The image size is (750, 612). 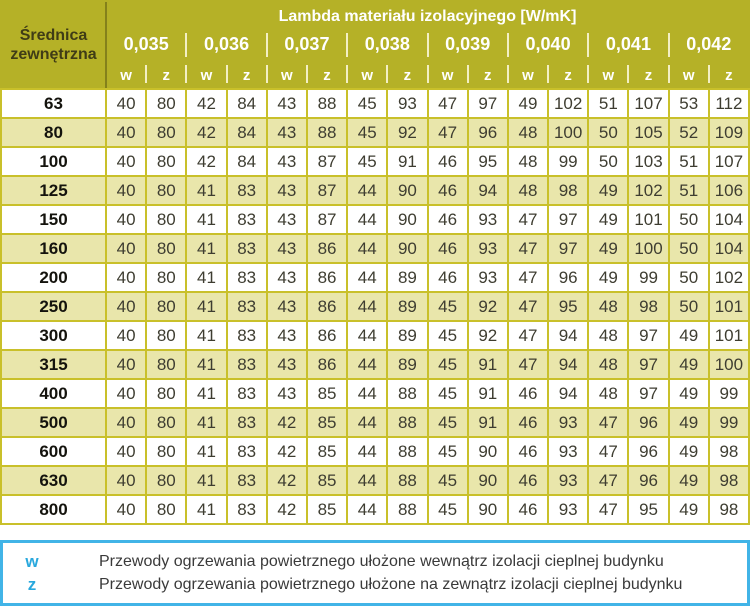 What do you see at coordinates (648, 248) in the screenshot?
I see `table-cell: 100` at bounding box center [648, 248].